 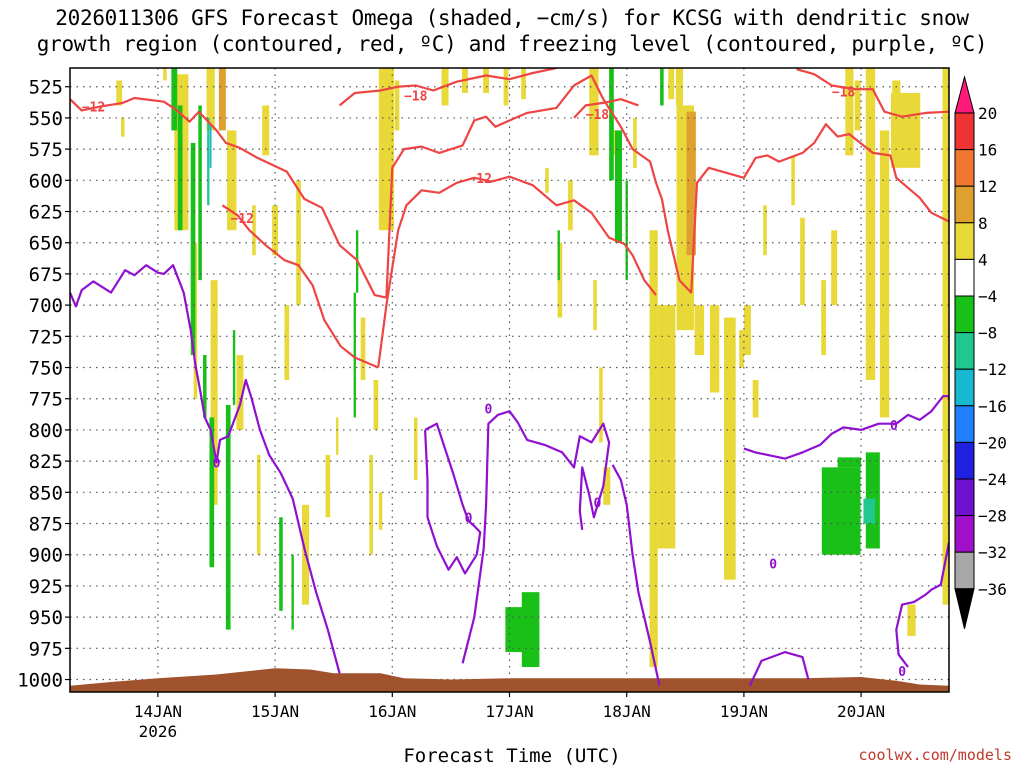 I want to click on red-contour-label-4: −18, so click(x=598, y=115).